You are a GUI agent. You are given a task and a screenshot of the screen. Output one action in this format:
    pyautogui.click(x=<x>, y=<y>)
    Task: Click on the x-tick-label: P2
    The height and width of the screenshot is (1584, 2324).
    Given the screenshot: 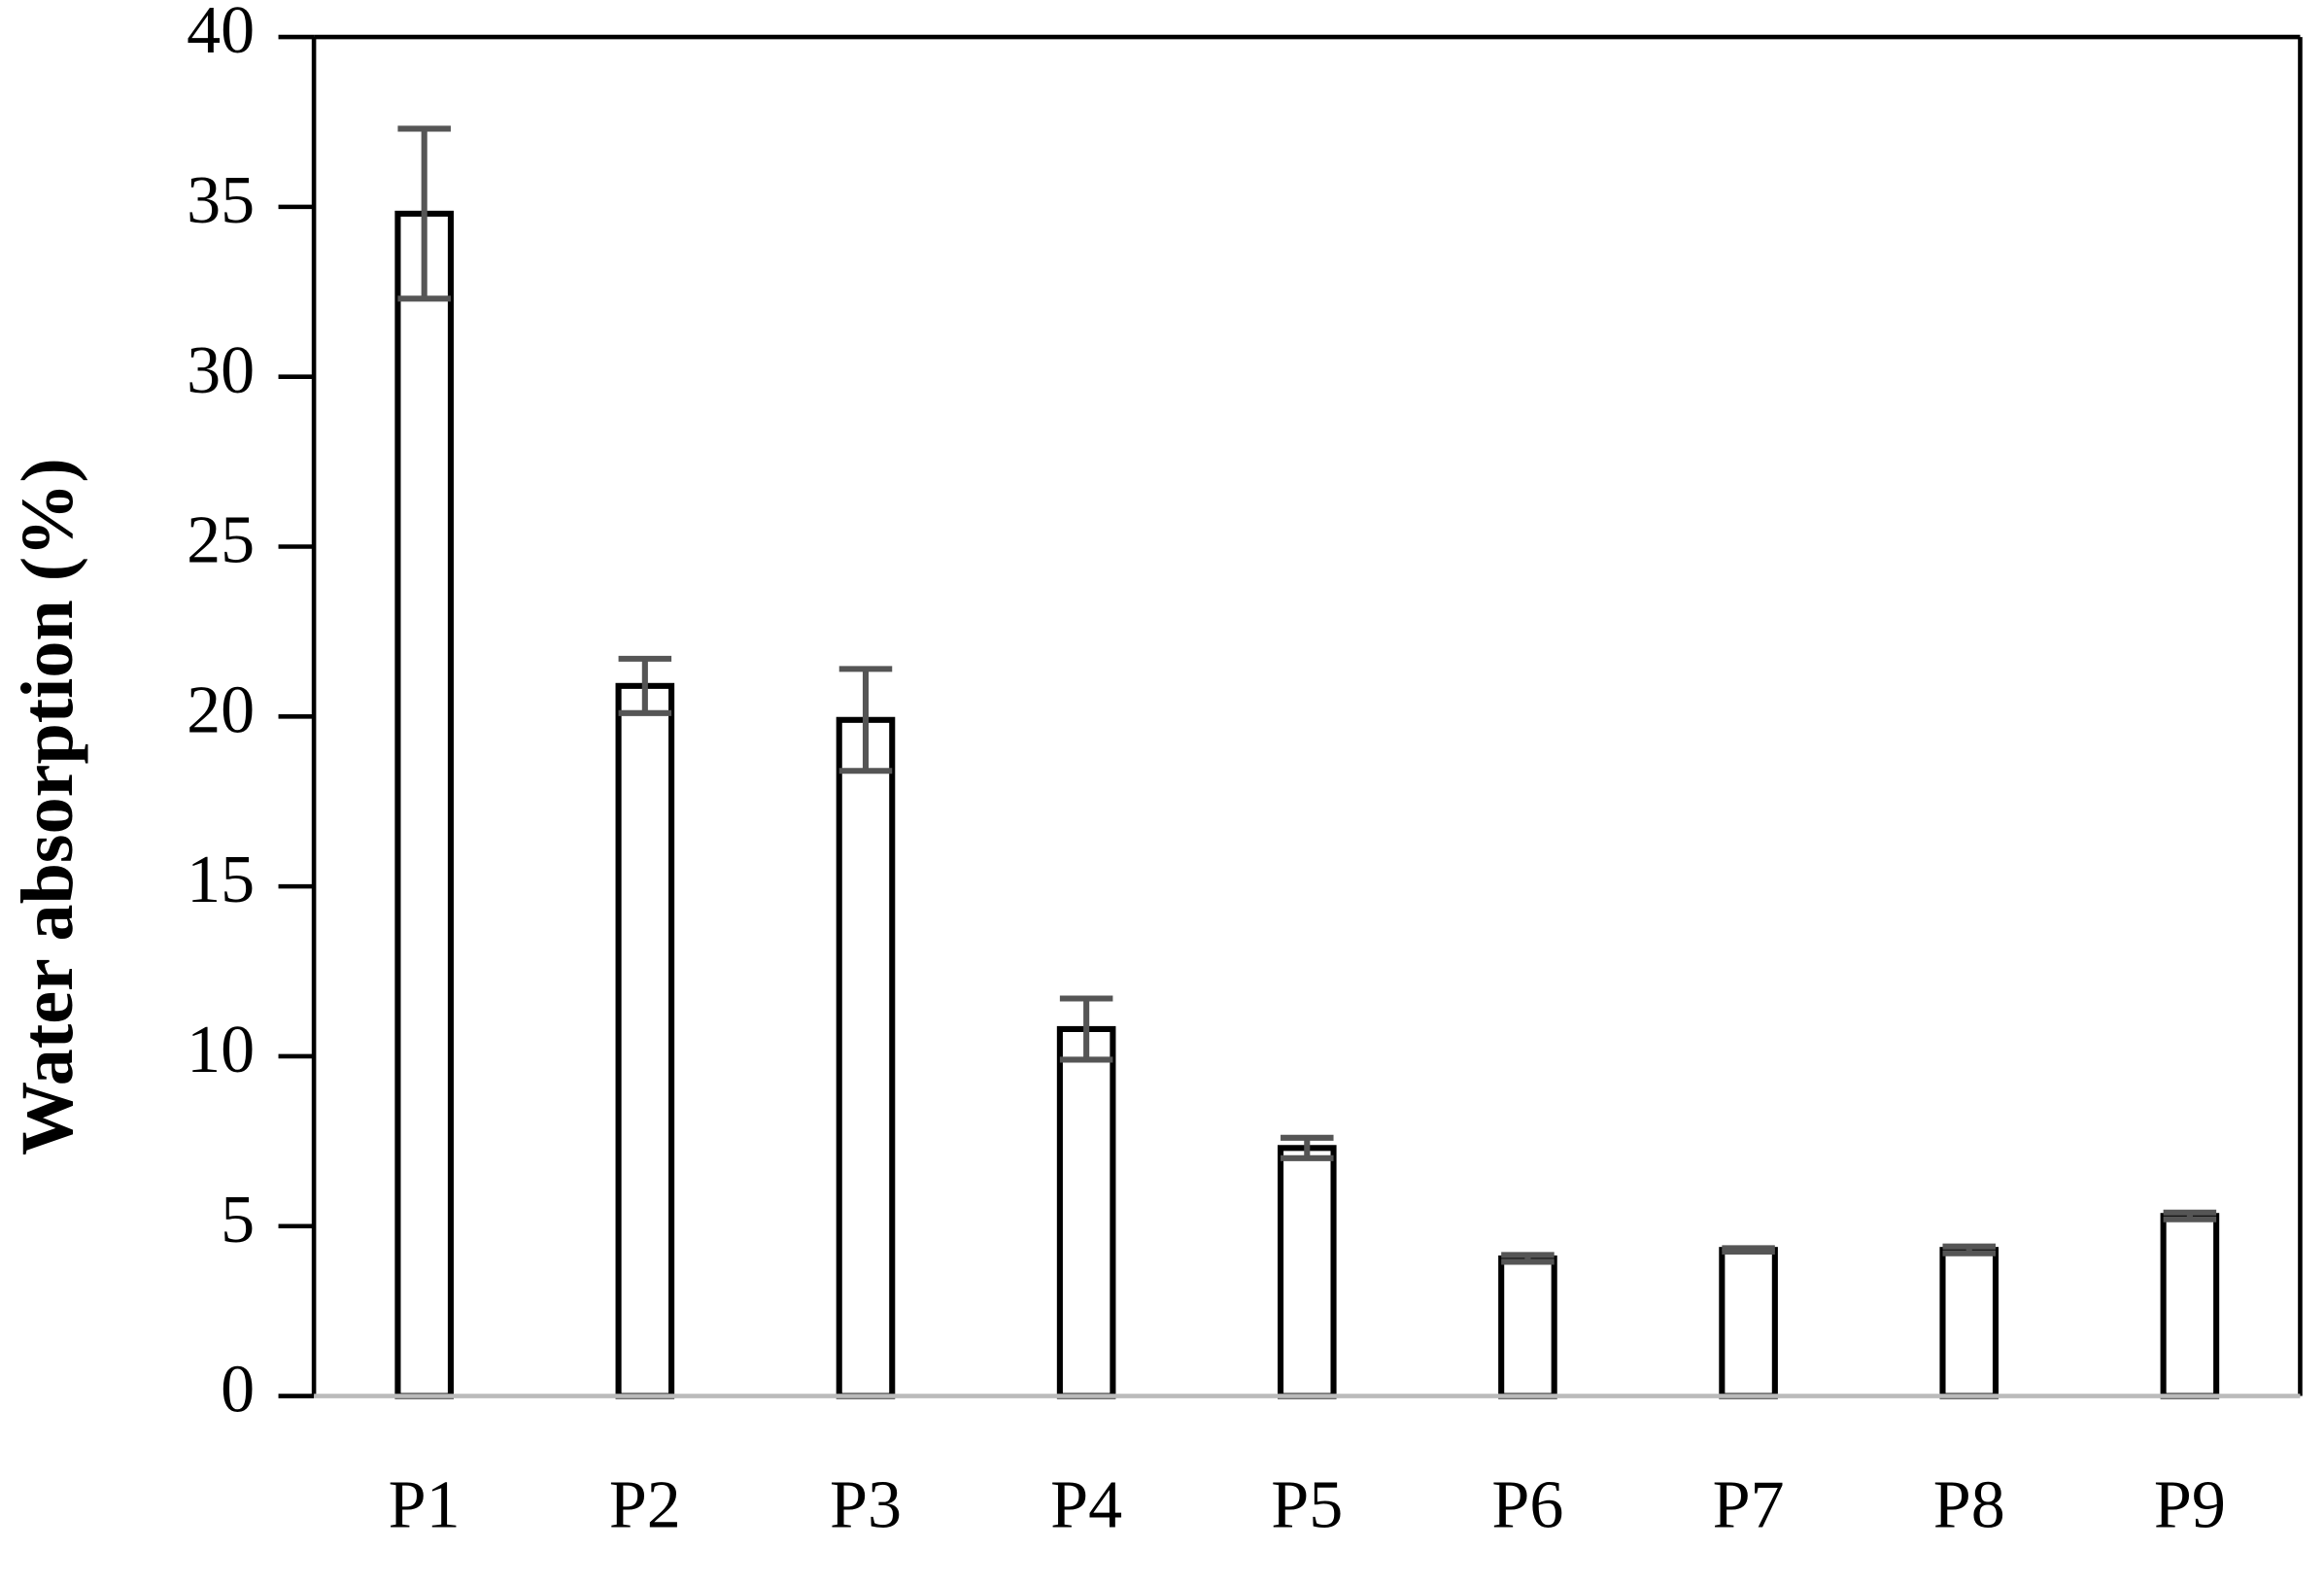 What is the action you would take?
    pyautogui.click(x=645, y=1504)
    